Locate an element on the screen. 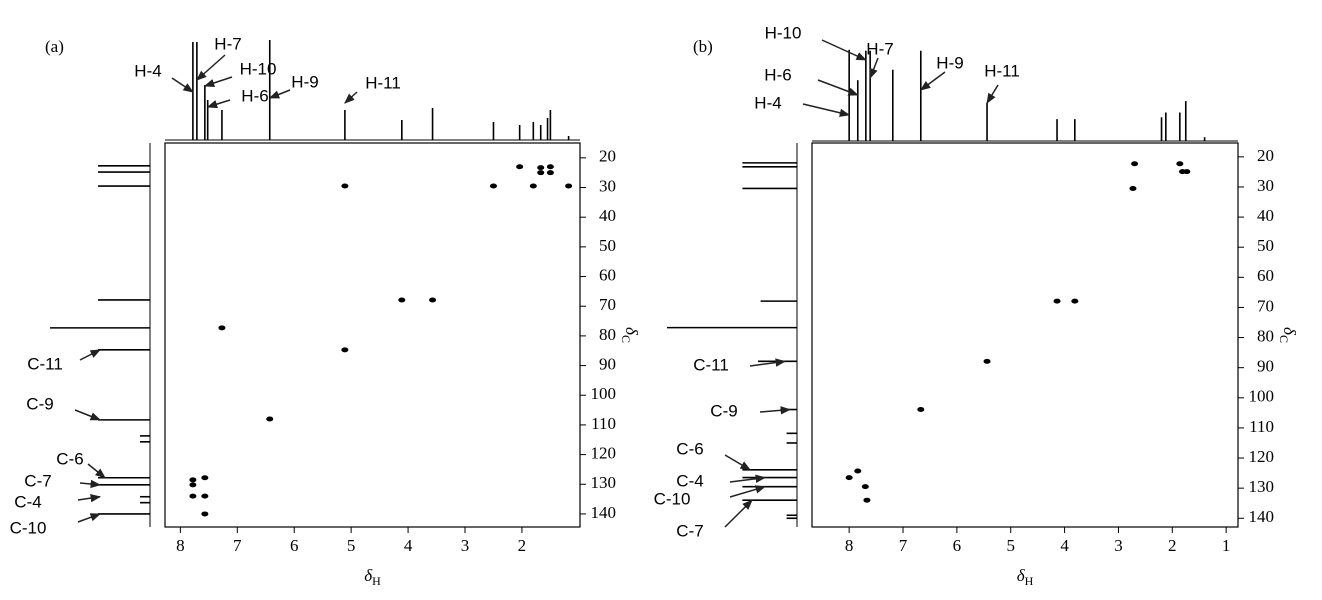  y-axis-label: δC is located at coordinates (630, 335).